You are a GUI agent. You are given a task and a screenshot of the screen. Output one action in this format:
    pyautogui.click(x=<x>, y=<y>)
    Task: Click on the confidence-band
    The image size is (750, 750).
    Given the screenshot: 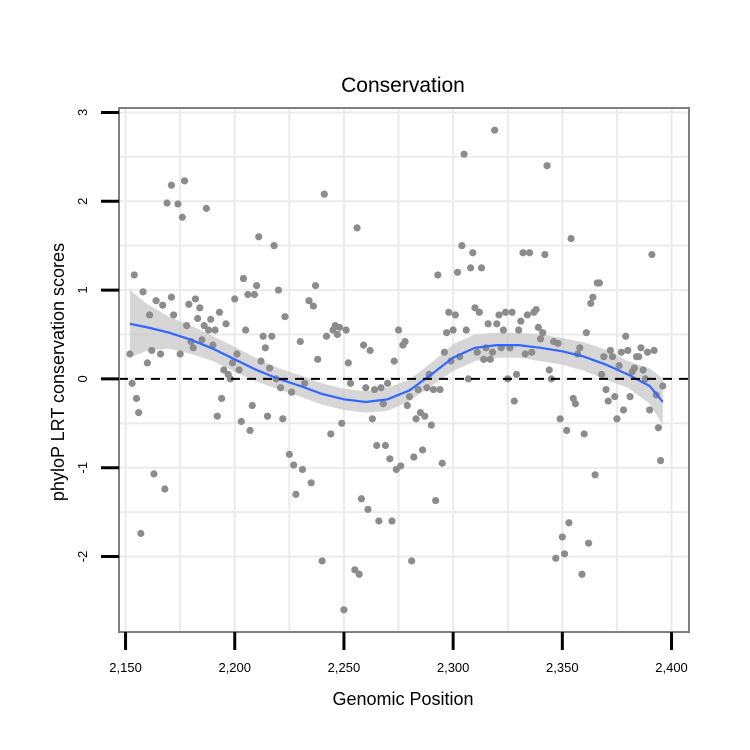 What is the action you would take?
    pyautogui.click(x=396, y=358)
    